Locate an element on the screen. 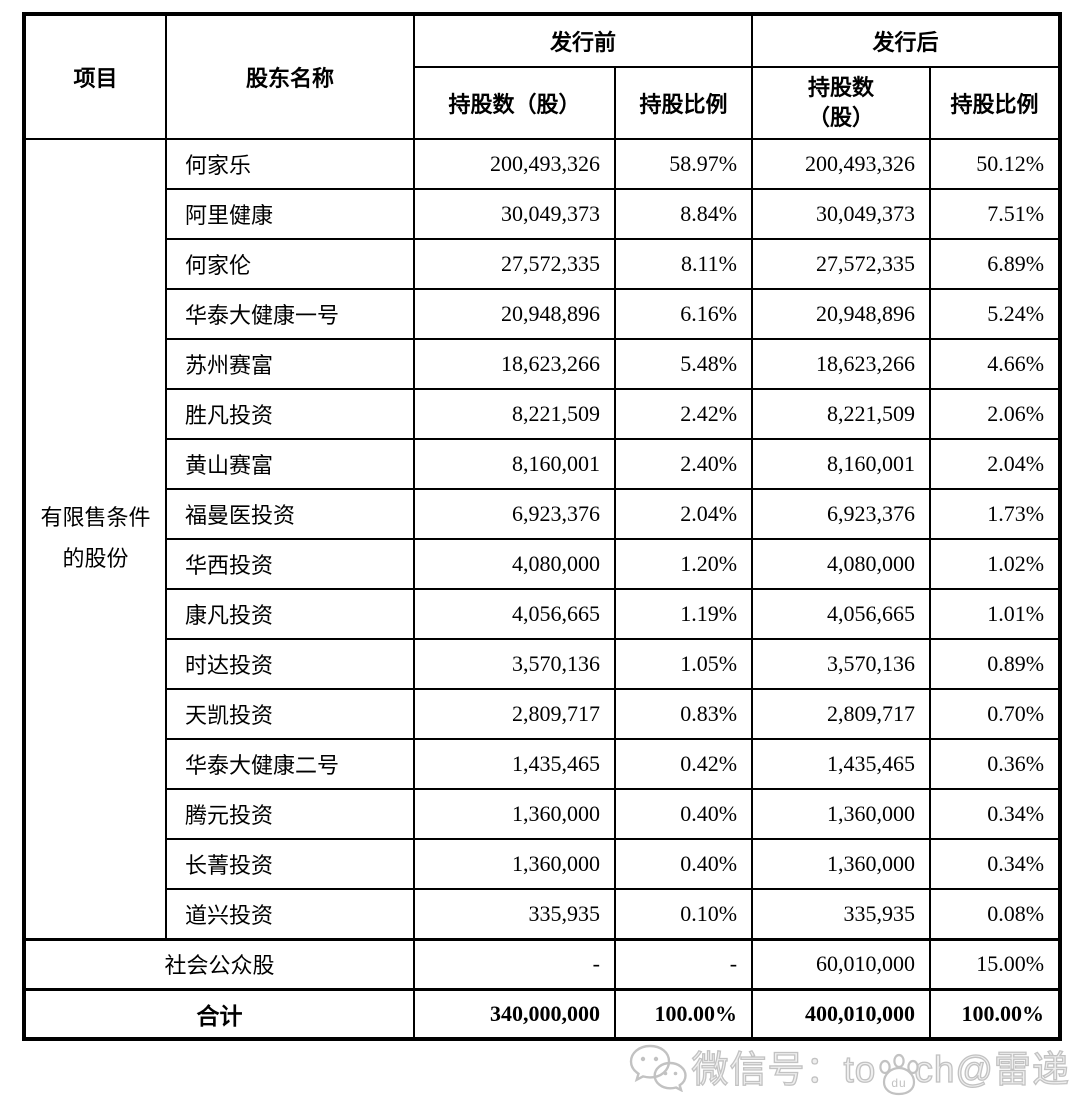 The height and width of the screenshot is (1100, 1080). header-shareholder: 股东名称 is located at coordinates (290, 76).